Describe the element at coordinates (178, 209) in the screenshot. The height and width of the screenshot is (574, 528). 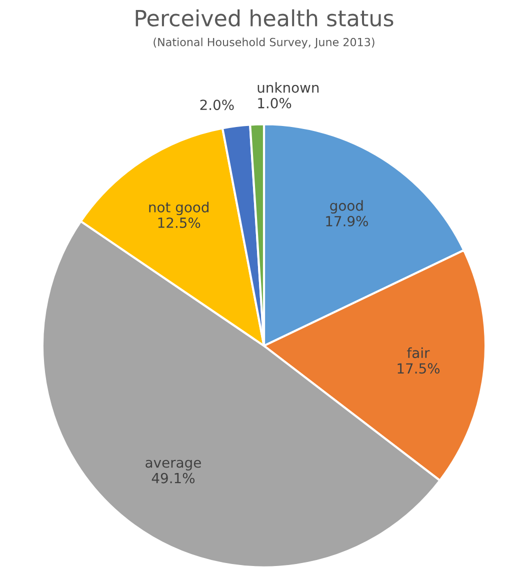
I see `slice-label: not good` at that location.